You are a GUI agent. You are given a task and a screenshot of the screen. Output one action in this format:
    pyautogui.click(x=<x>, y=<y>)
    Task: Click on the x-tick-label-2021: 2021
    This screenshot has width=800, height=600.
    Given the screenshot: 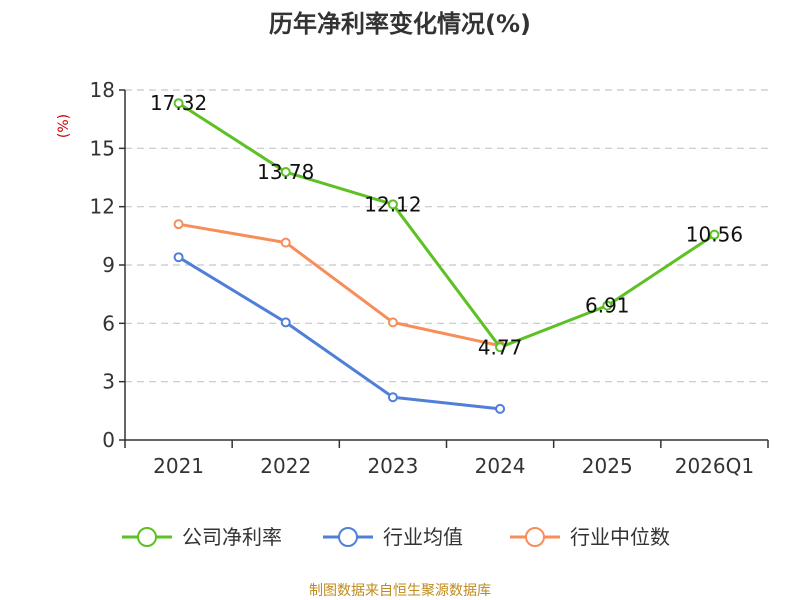 What is the action you would take?
    pyautogui.click(x=178, y=466)
    